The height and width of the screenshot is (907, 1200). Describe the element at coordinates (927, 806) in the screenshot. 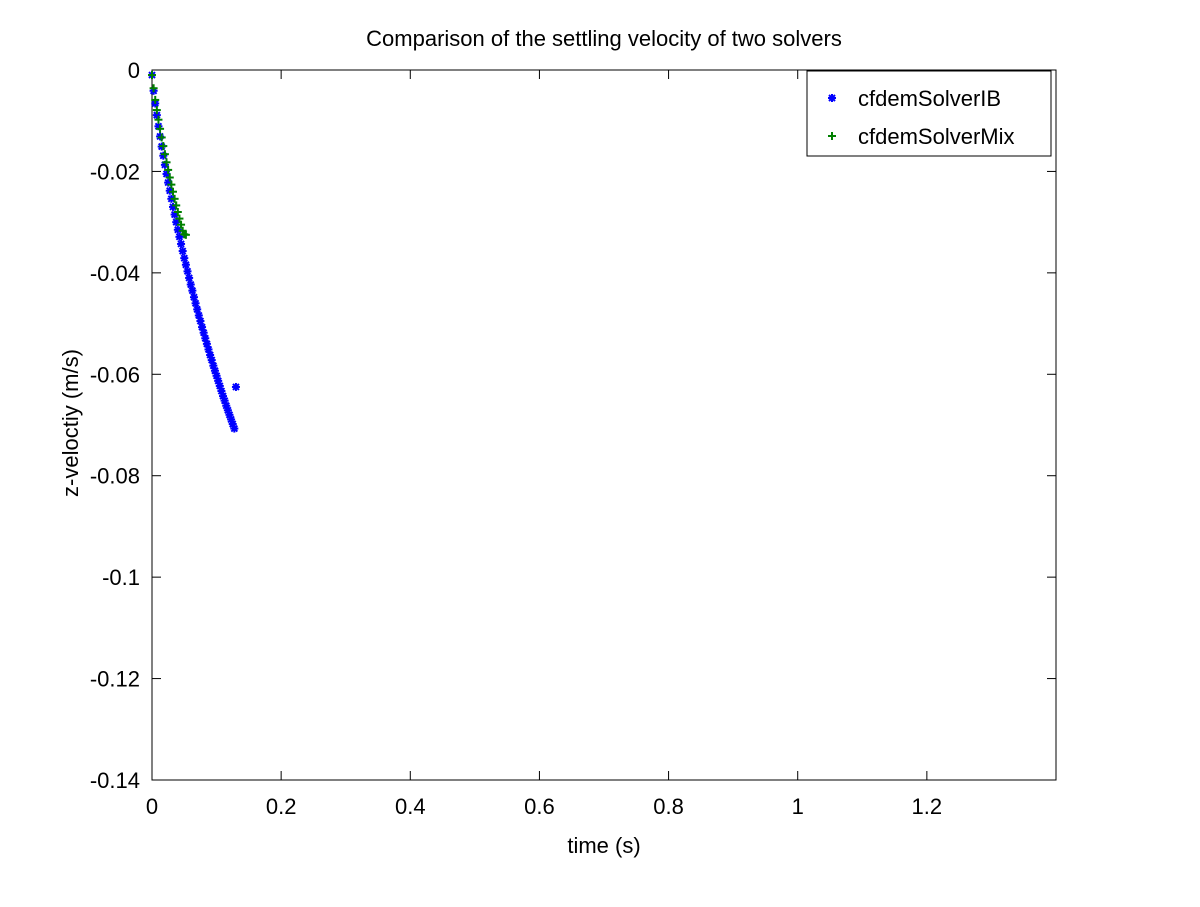

I see `x-tick-label: 1.2` at that location.